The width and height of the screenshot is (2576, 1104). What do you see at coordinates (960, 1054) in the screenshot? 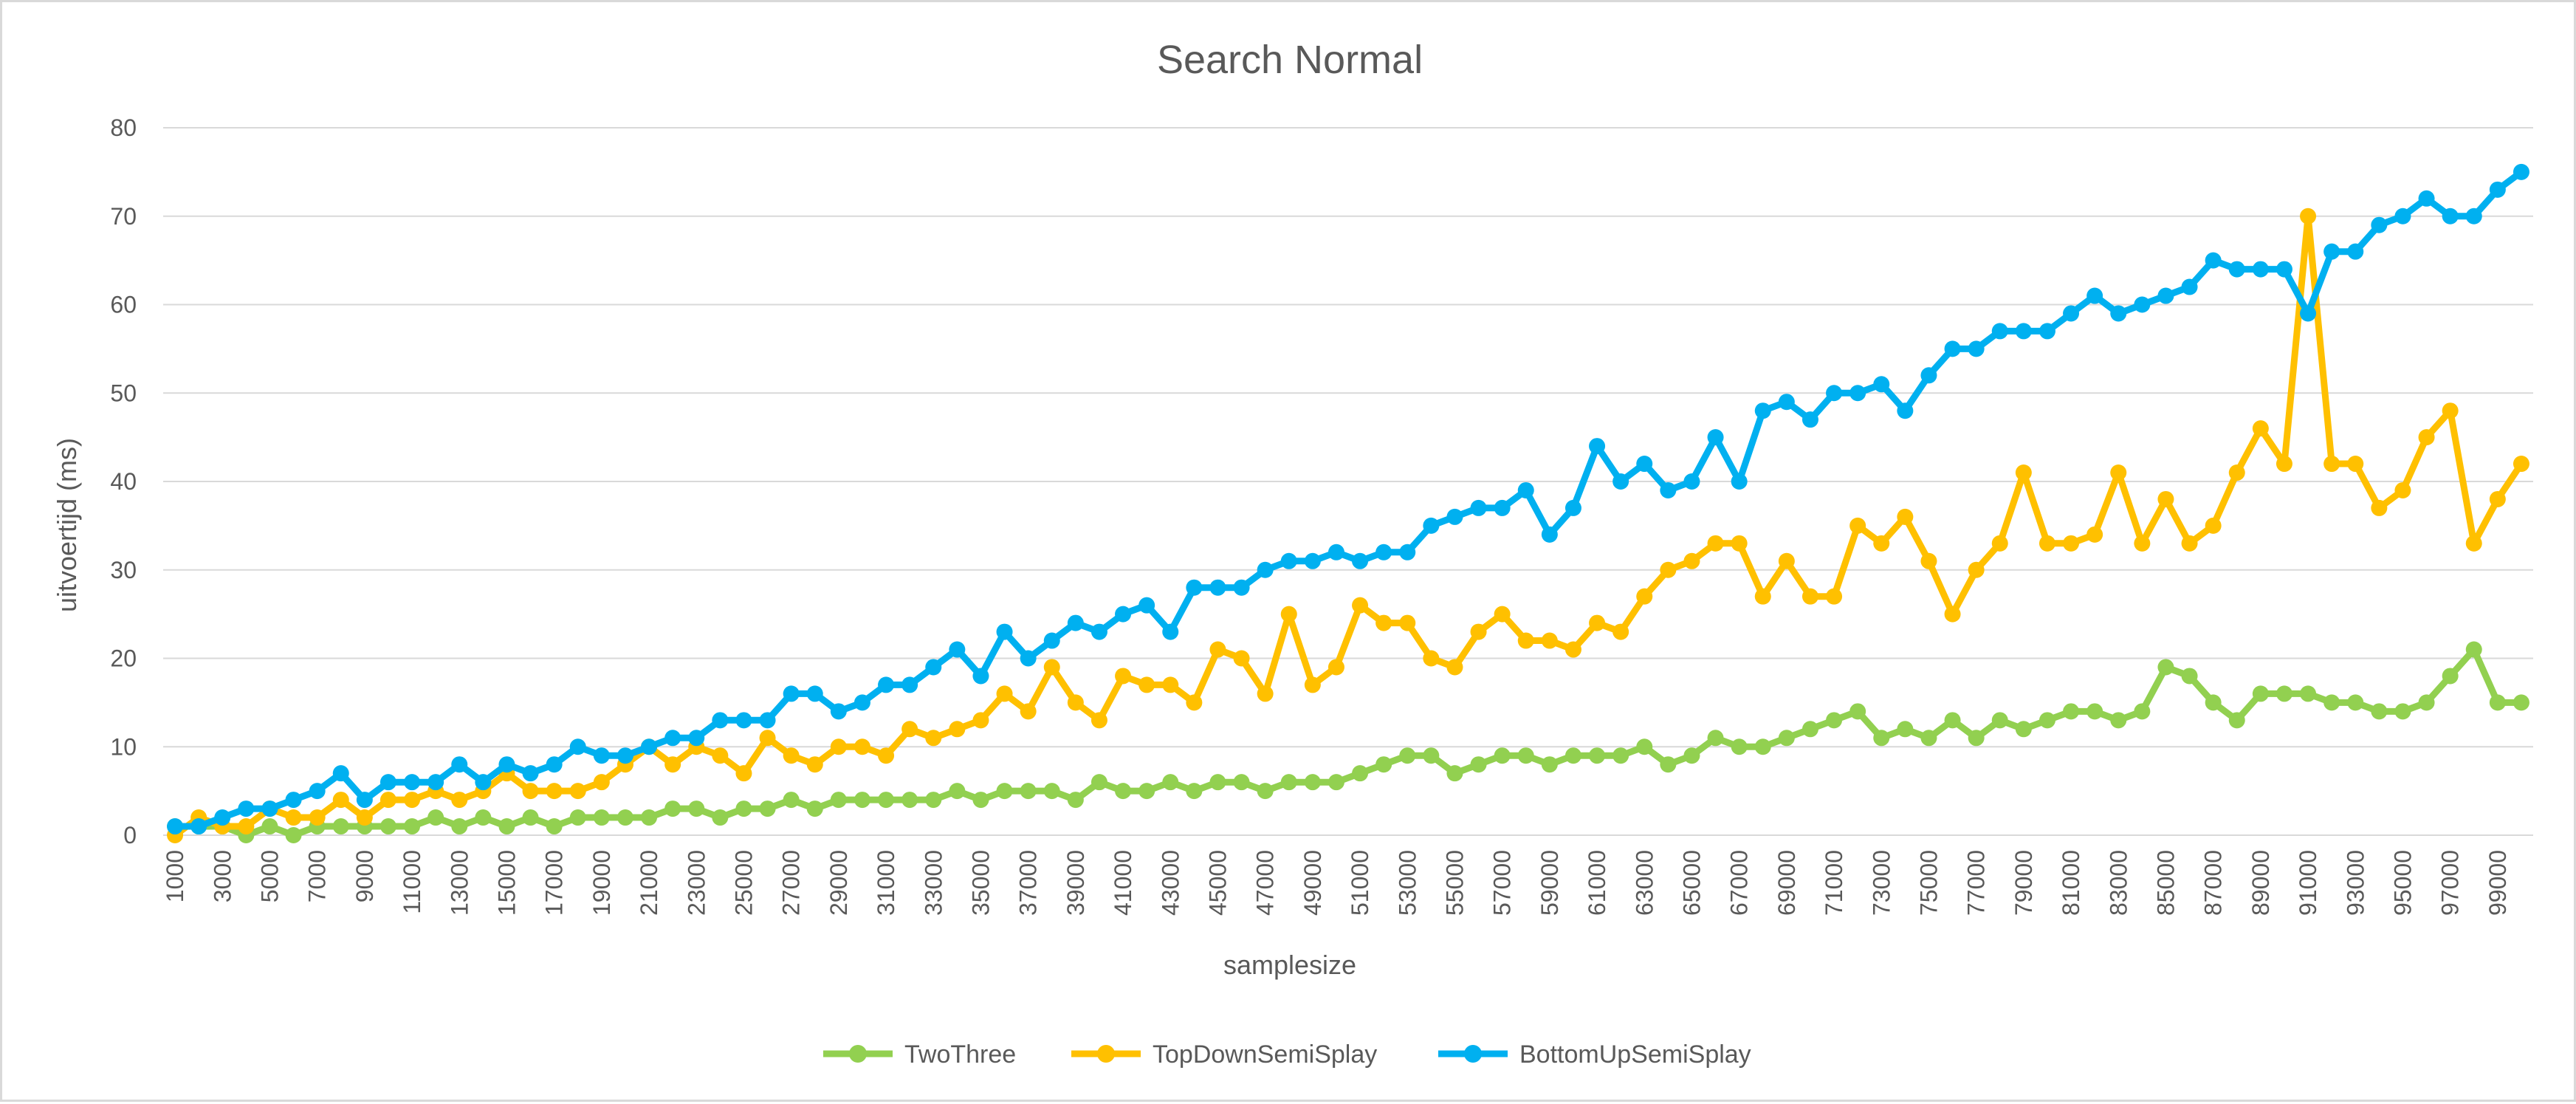
I see `legend-label: TwoThree` at bounding box center [960, 1054].